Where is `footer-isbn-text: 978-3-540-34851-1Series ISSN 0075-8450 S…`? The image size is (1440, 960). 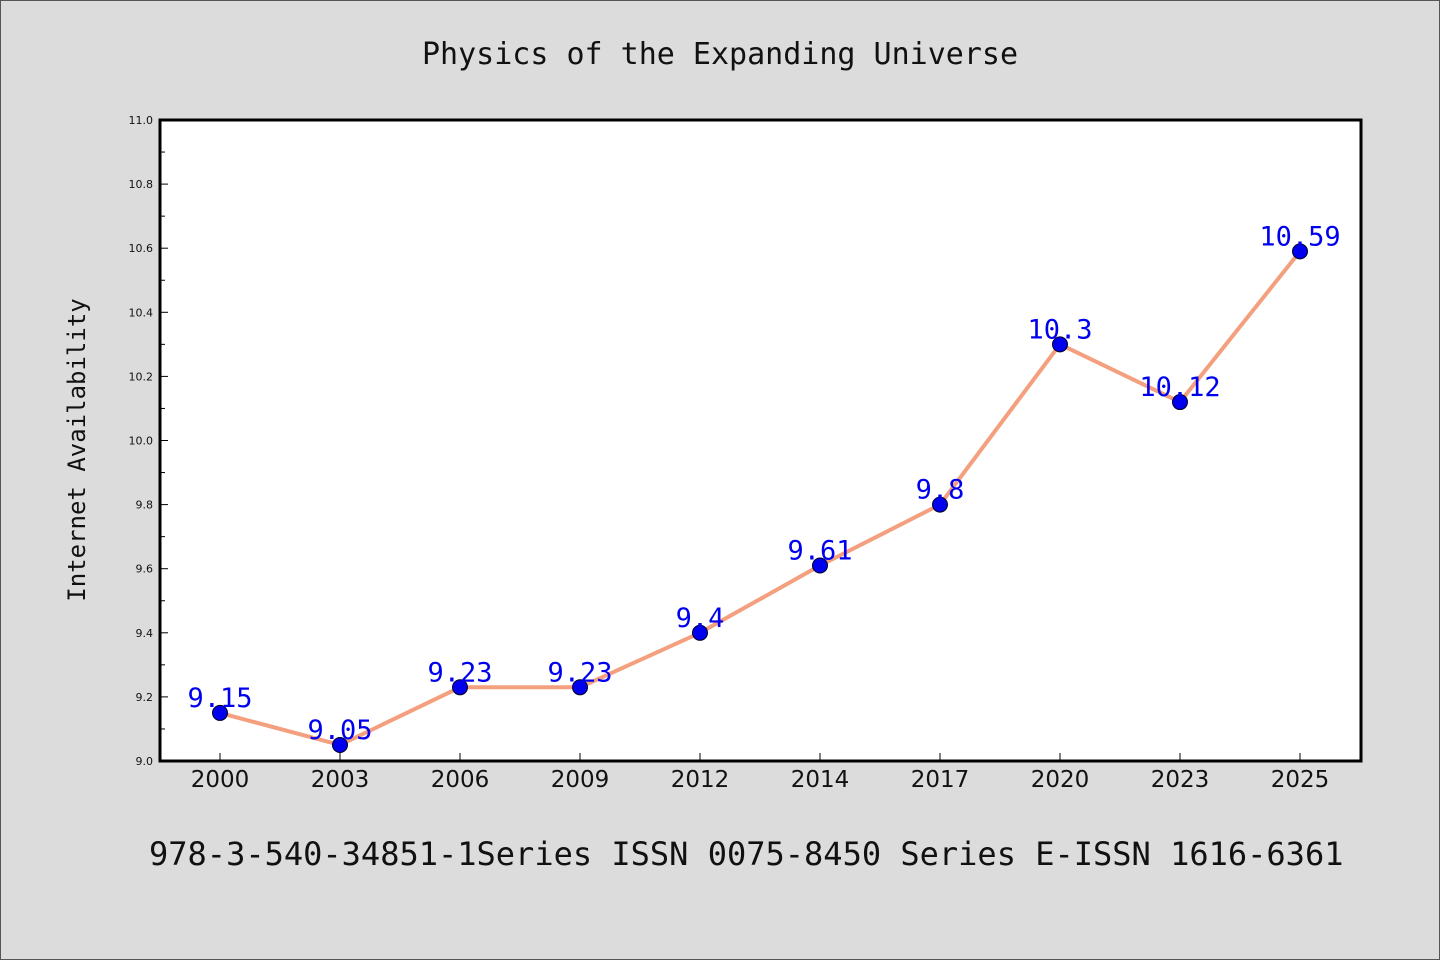
footer-isbn-text: 978-3-540-34851-1Series ISSN 0075-8450 S… is located at coordinates (746, 854).